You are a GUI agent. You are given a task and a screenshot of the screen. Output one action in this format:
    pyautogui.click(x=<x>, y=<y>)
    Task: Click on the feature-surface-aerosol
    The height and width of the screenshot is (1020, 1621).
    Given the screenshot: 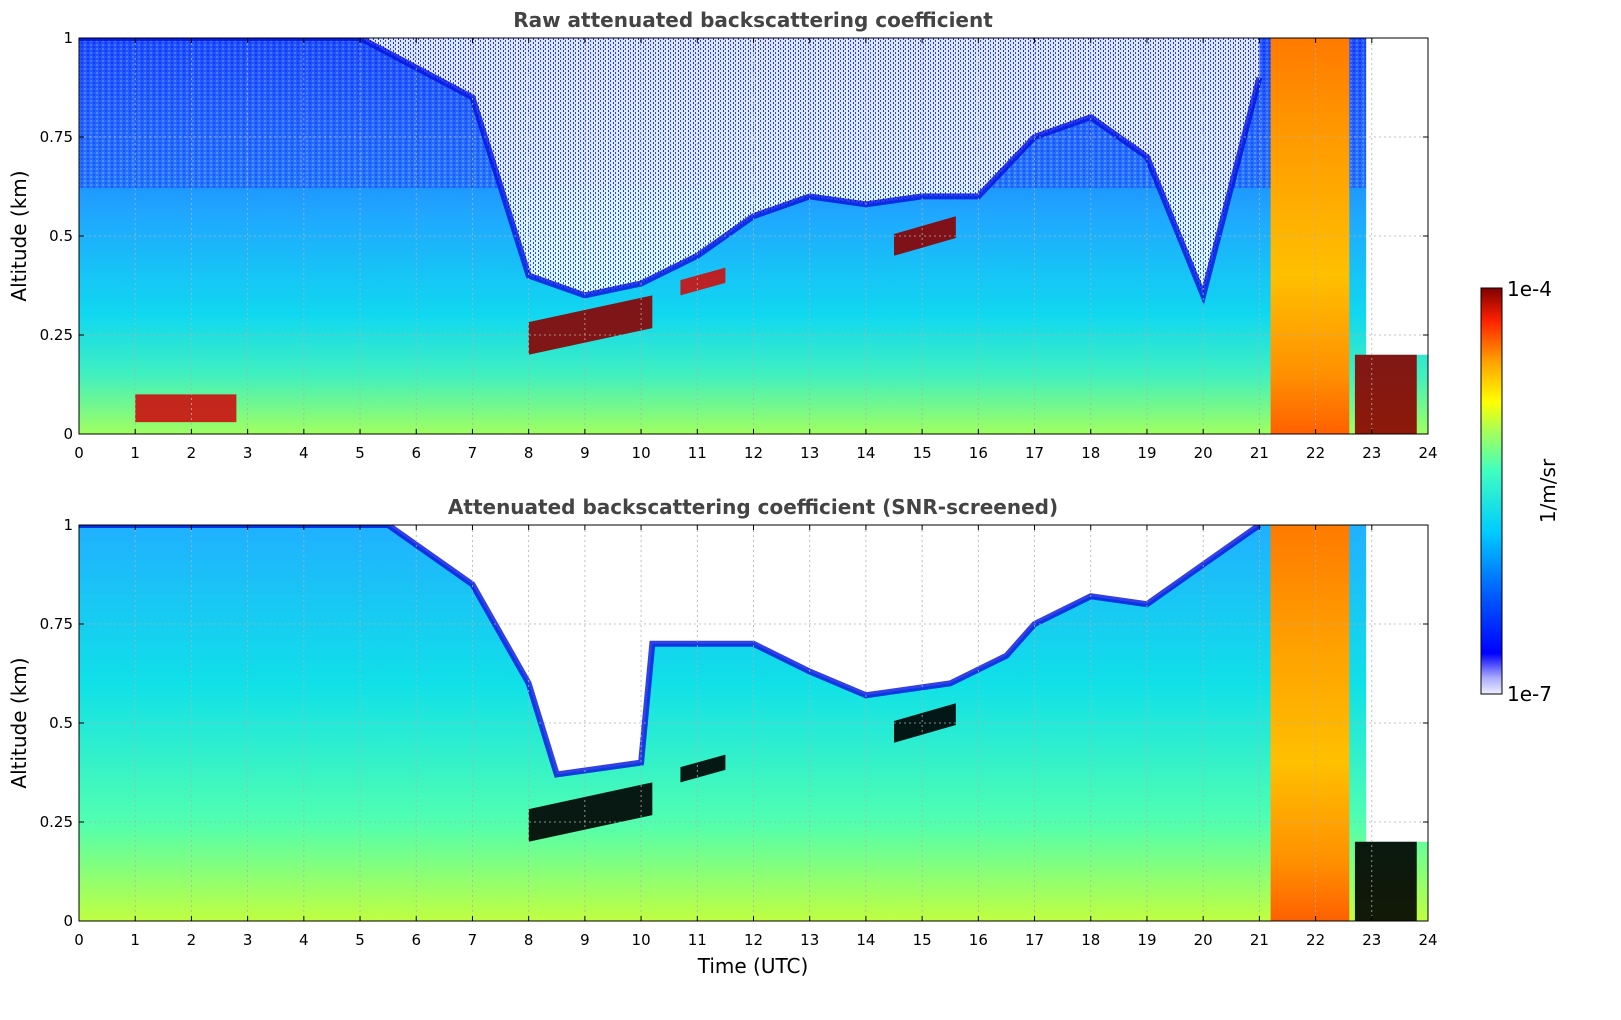 What is the action you would take?
    pyautogui.click(x=186, y=408)
    